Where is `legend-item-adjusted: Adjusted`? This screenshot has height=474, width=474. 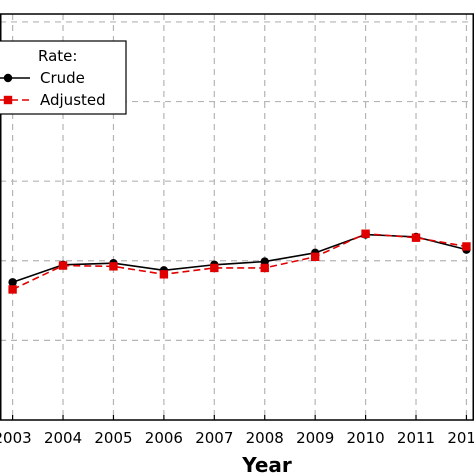
legend-item-adjusted: Adjusted is located at coordinates (53, 100).